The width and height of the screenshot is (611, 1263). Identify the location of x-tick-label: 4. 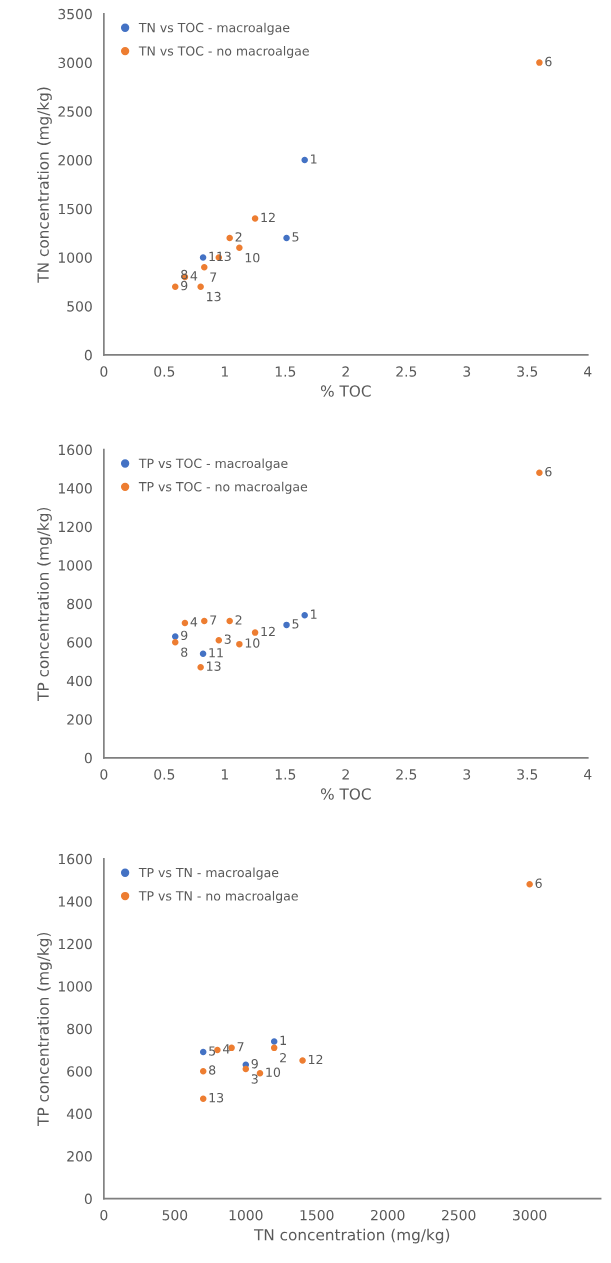
(588, 774).